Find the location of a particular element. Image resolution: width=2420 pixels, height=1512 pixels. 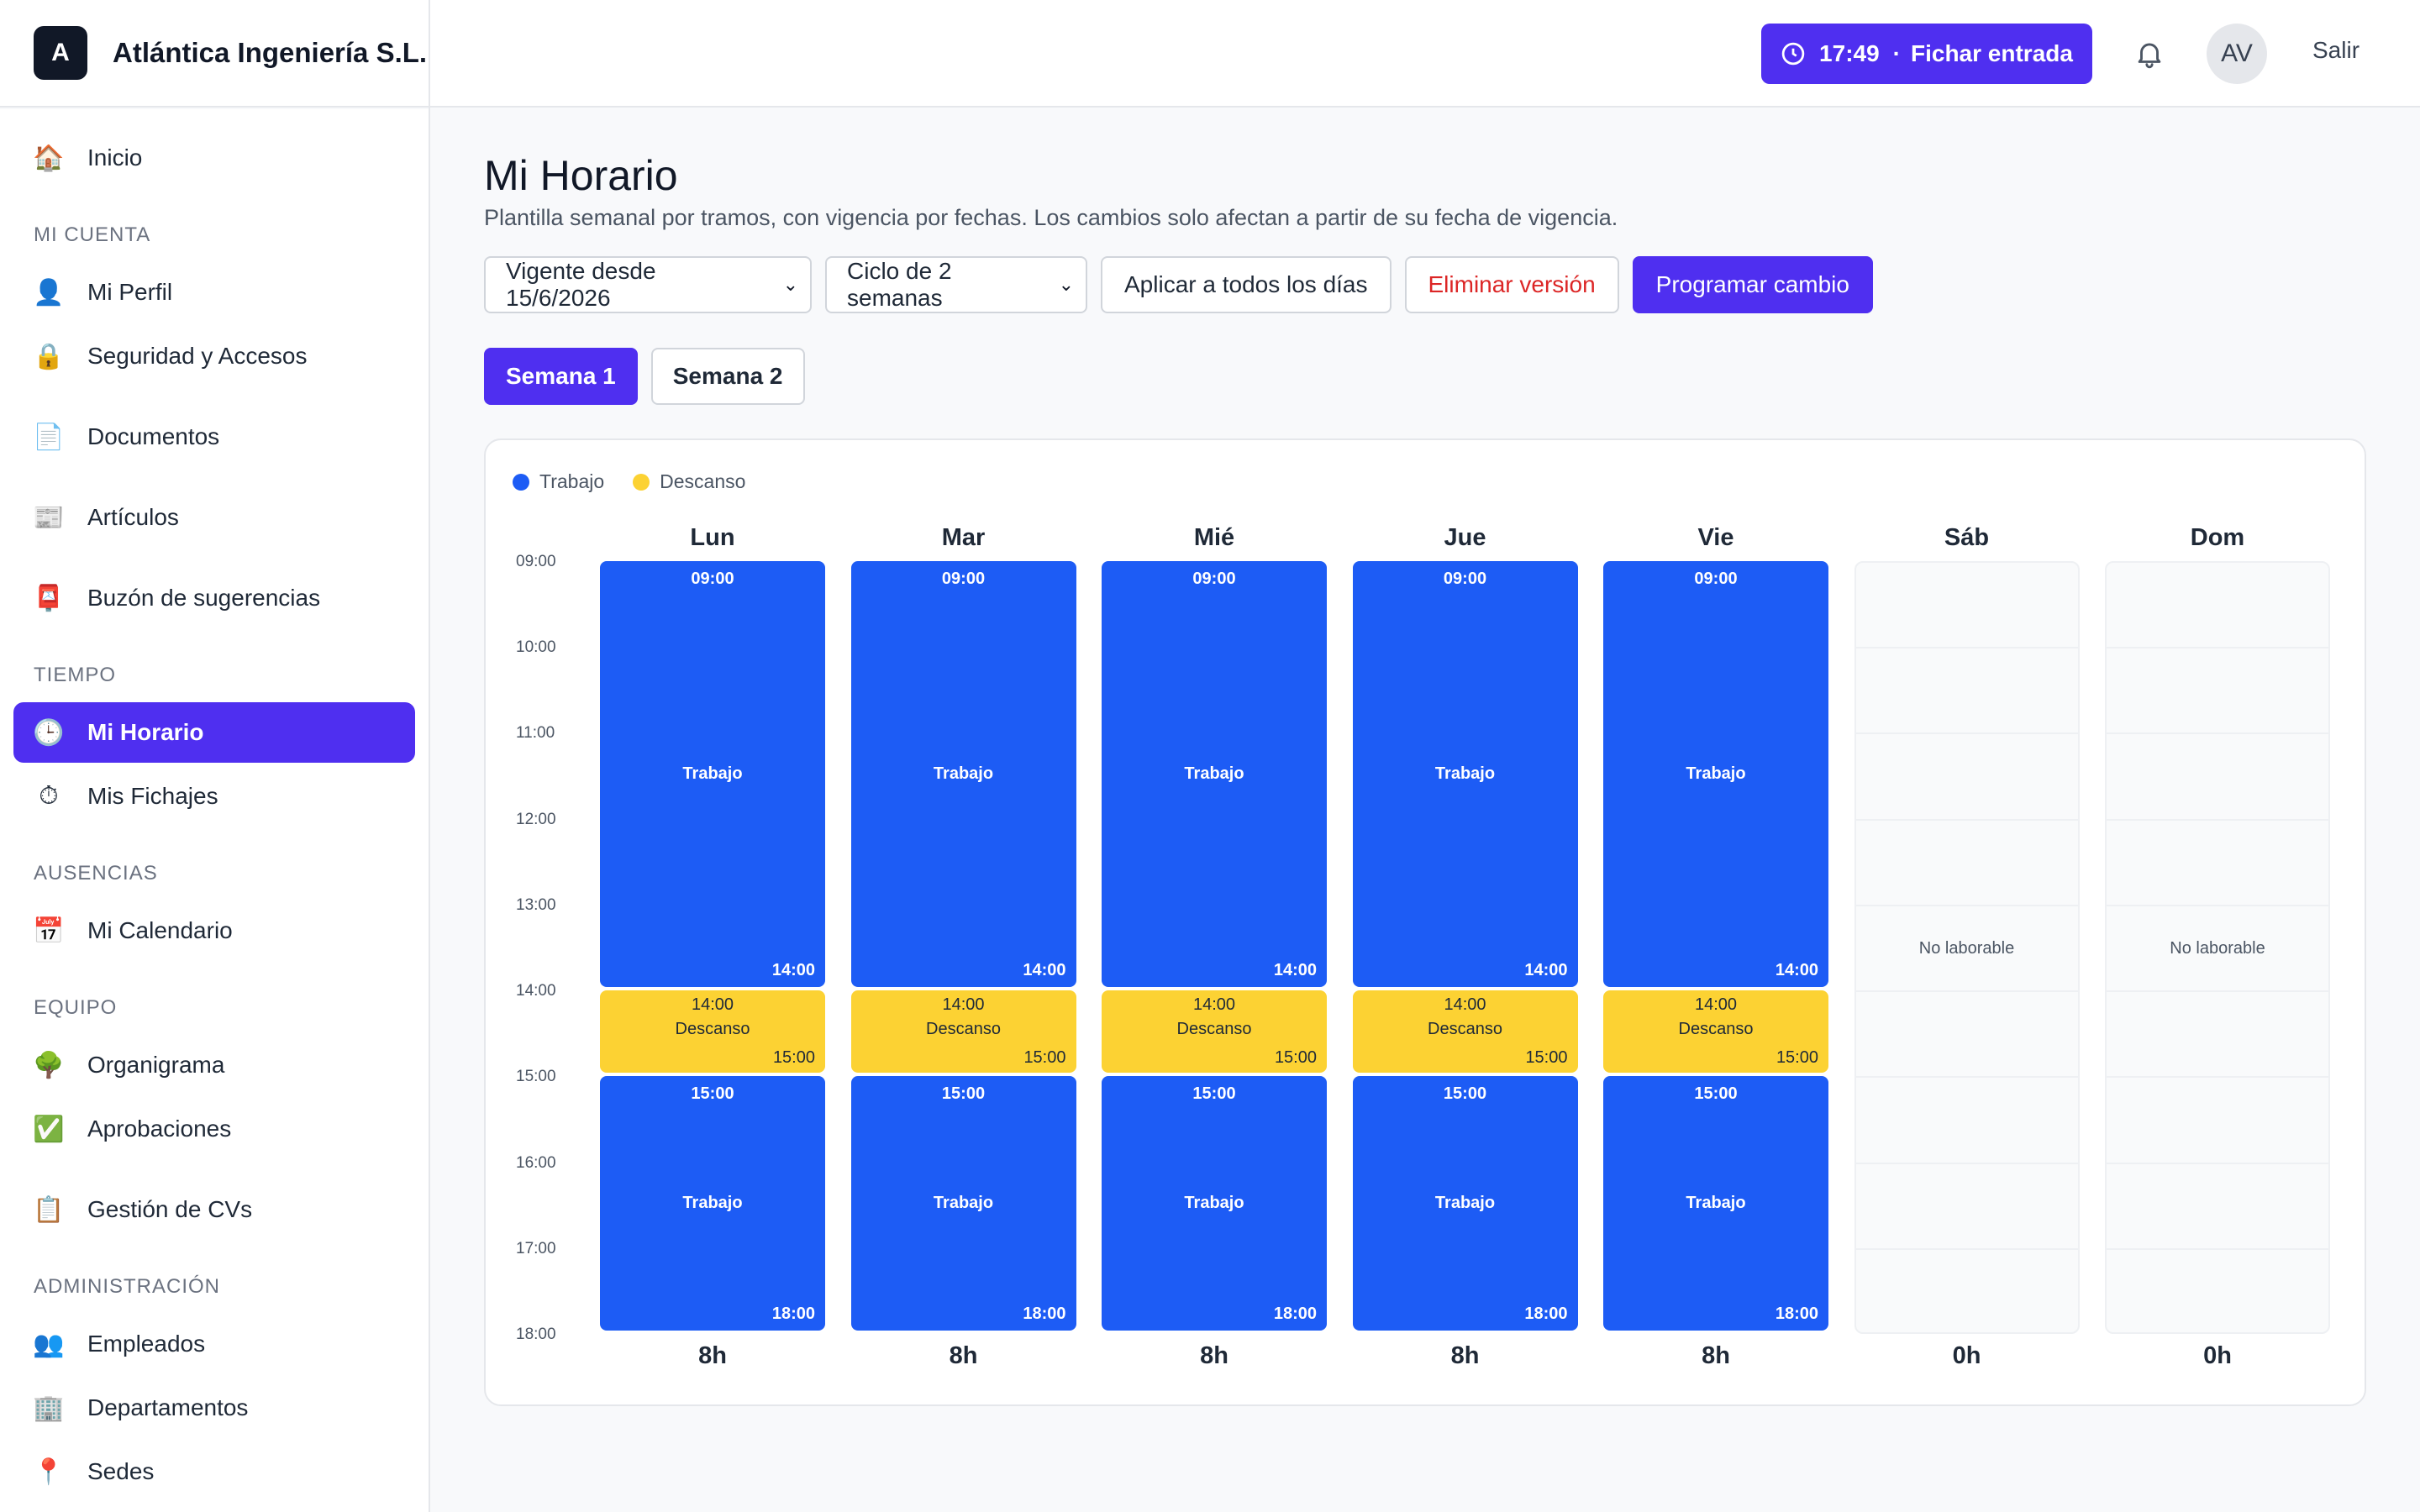

sidebar-item-empleados: 👥 Empleados is located at coordinates (214, 1344).